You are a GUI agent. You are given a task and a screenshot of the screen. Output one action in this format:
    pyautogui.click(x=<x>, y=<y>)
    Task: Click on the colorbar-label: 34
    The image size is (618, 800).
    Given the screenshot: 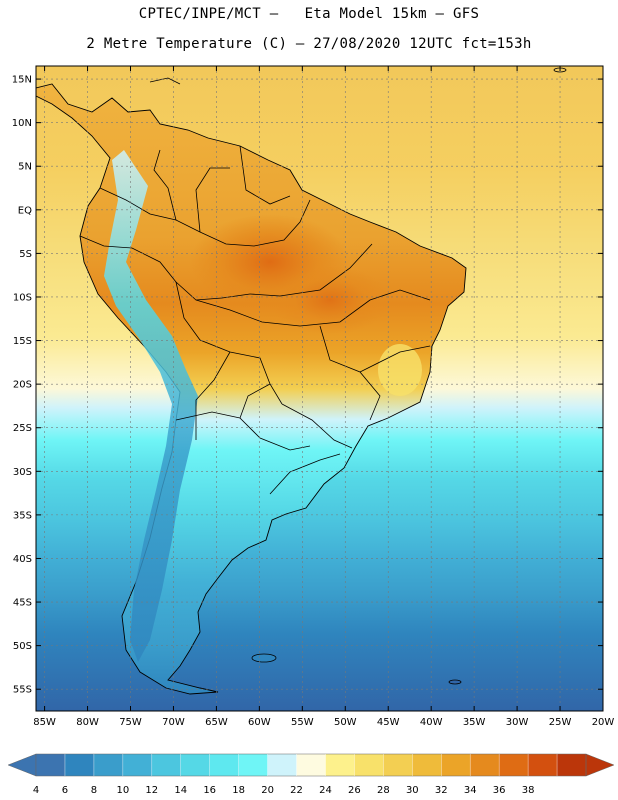 What is the action you would take?
    pyautogui.click(x=470, y=790)
    